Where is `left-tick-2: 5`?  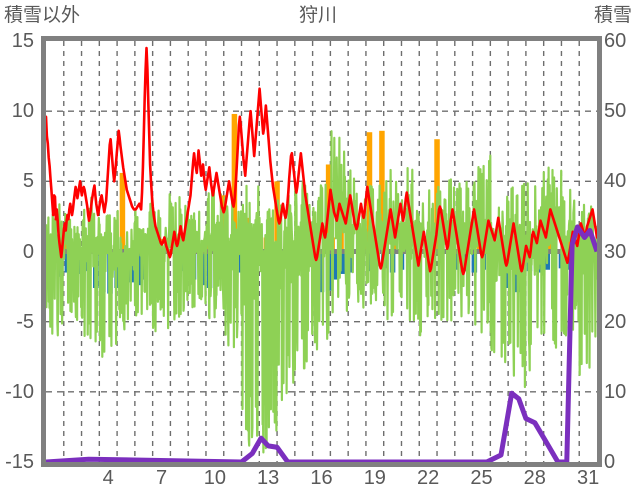 left-tick-2: 5 is located at coordinates (28, 181).